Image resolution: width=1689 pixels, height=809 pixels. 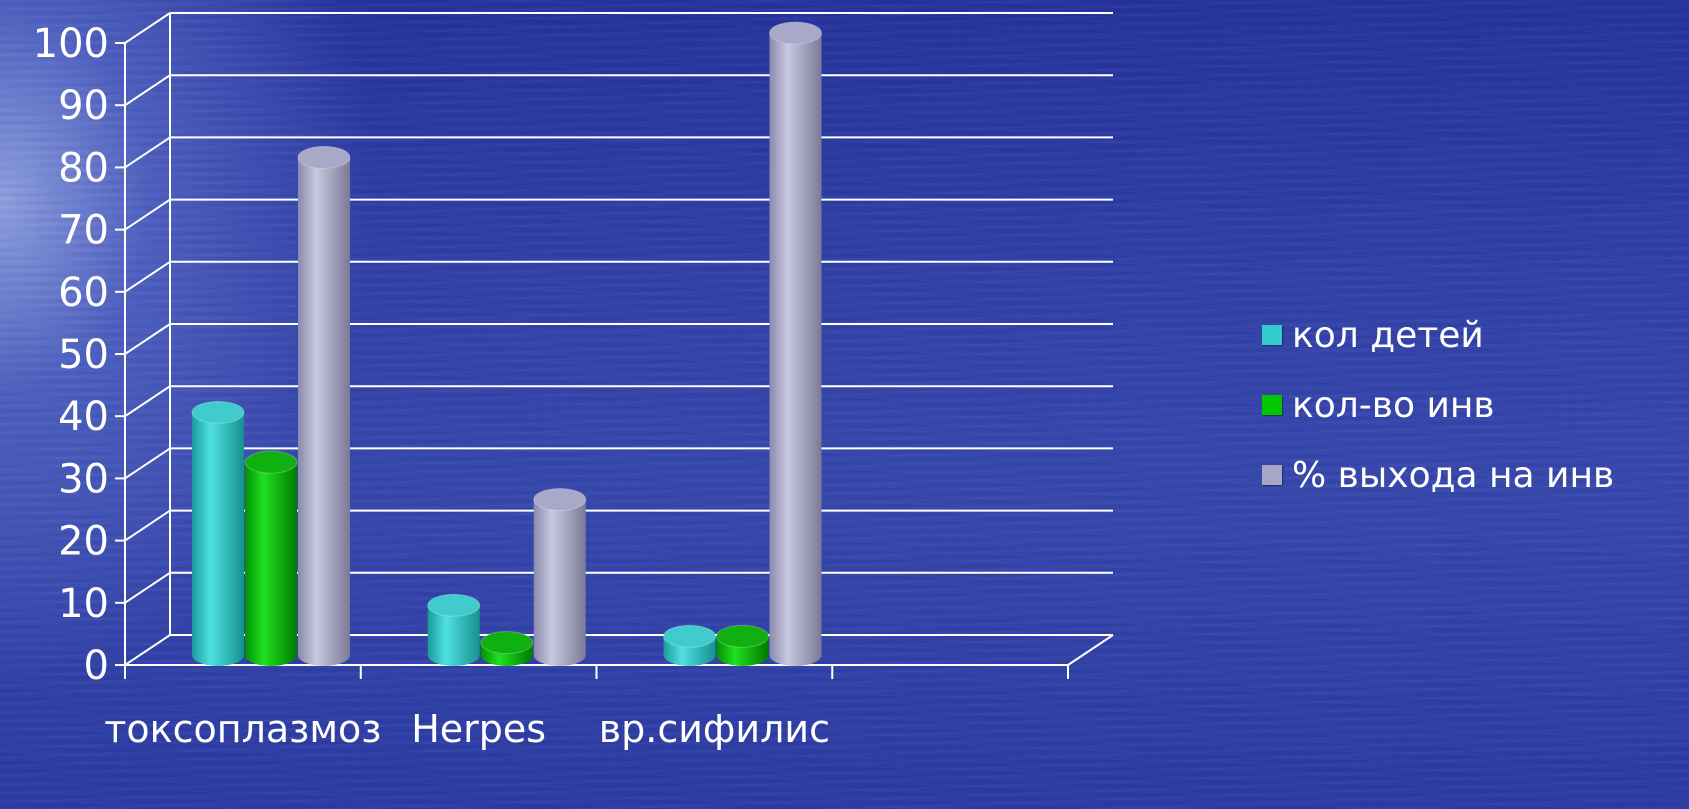 What do you see at coordinates (83, 168) in the screenshot?
I see `y-tick-label: 80` at bounding box center [83, 168].